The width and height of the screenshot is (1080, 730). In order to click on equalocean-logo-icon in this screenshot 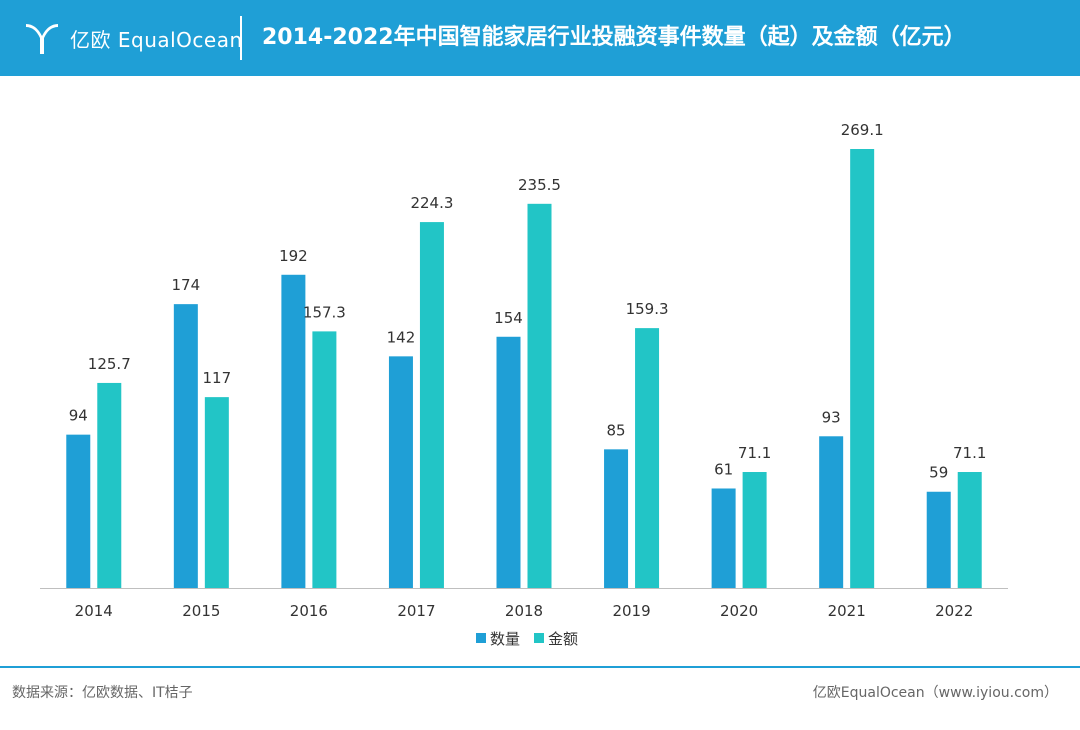, I will do `click(42, 39)`.